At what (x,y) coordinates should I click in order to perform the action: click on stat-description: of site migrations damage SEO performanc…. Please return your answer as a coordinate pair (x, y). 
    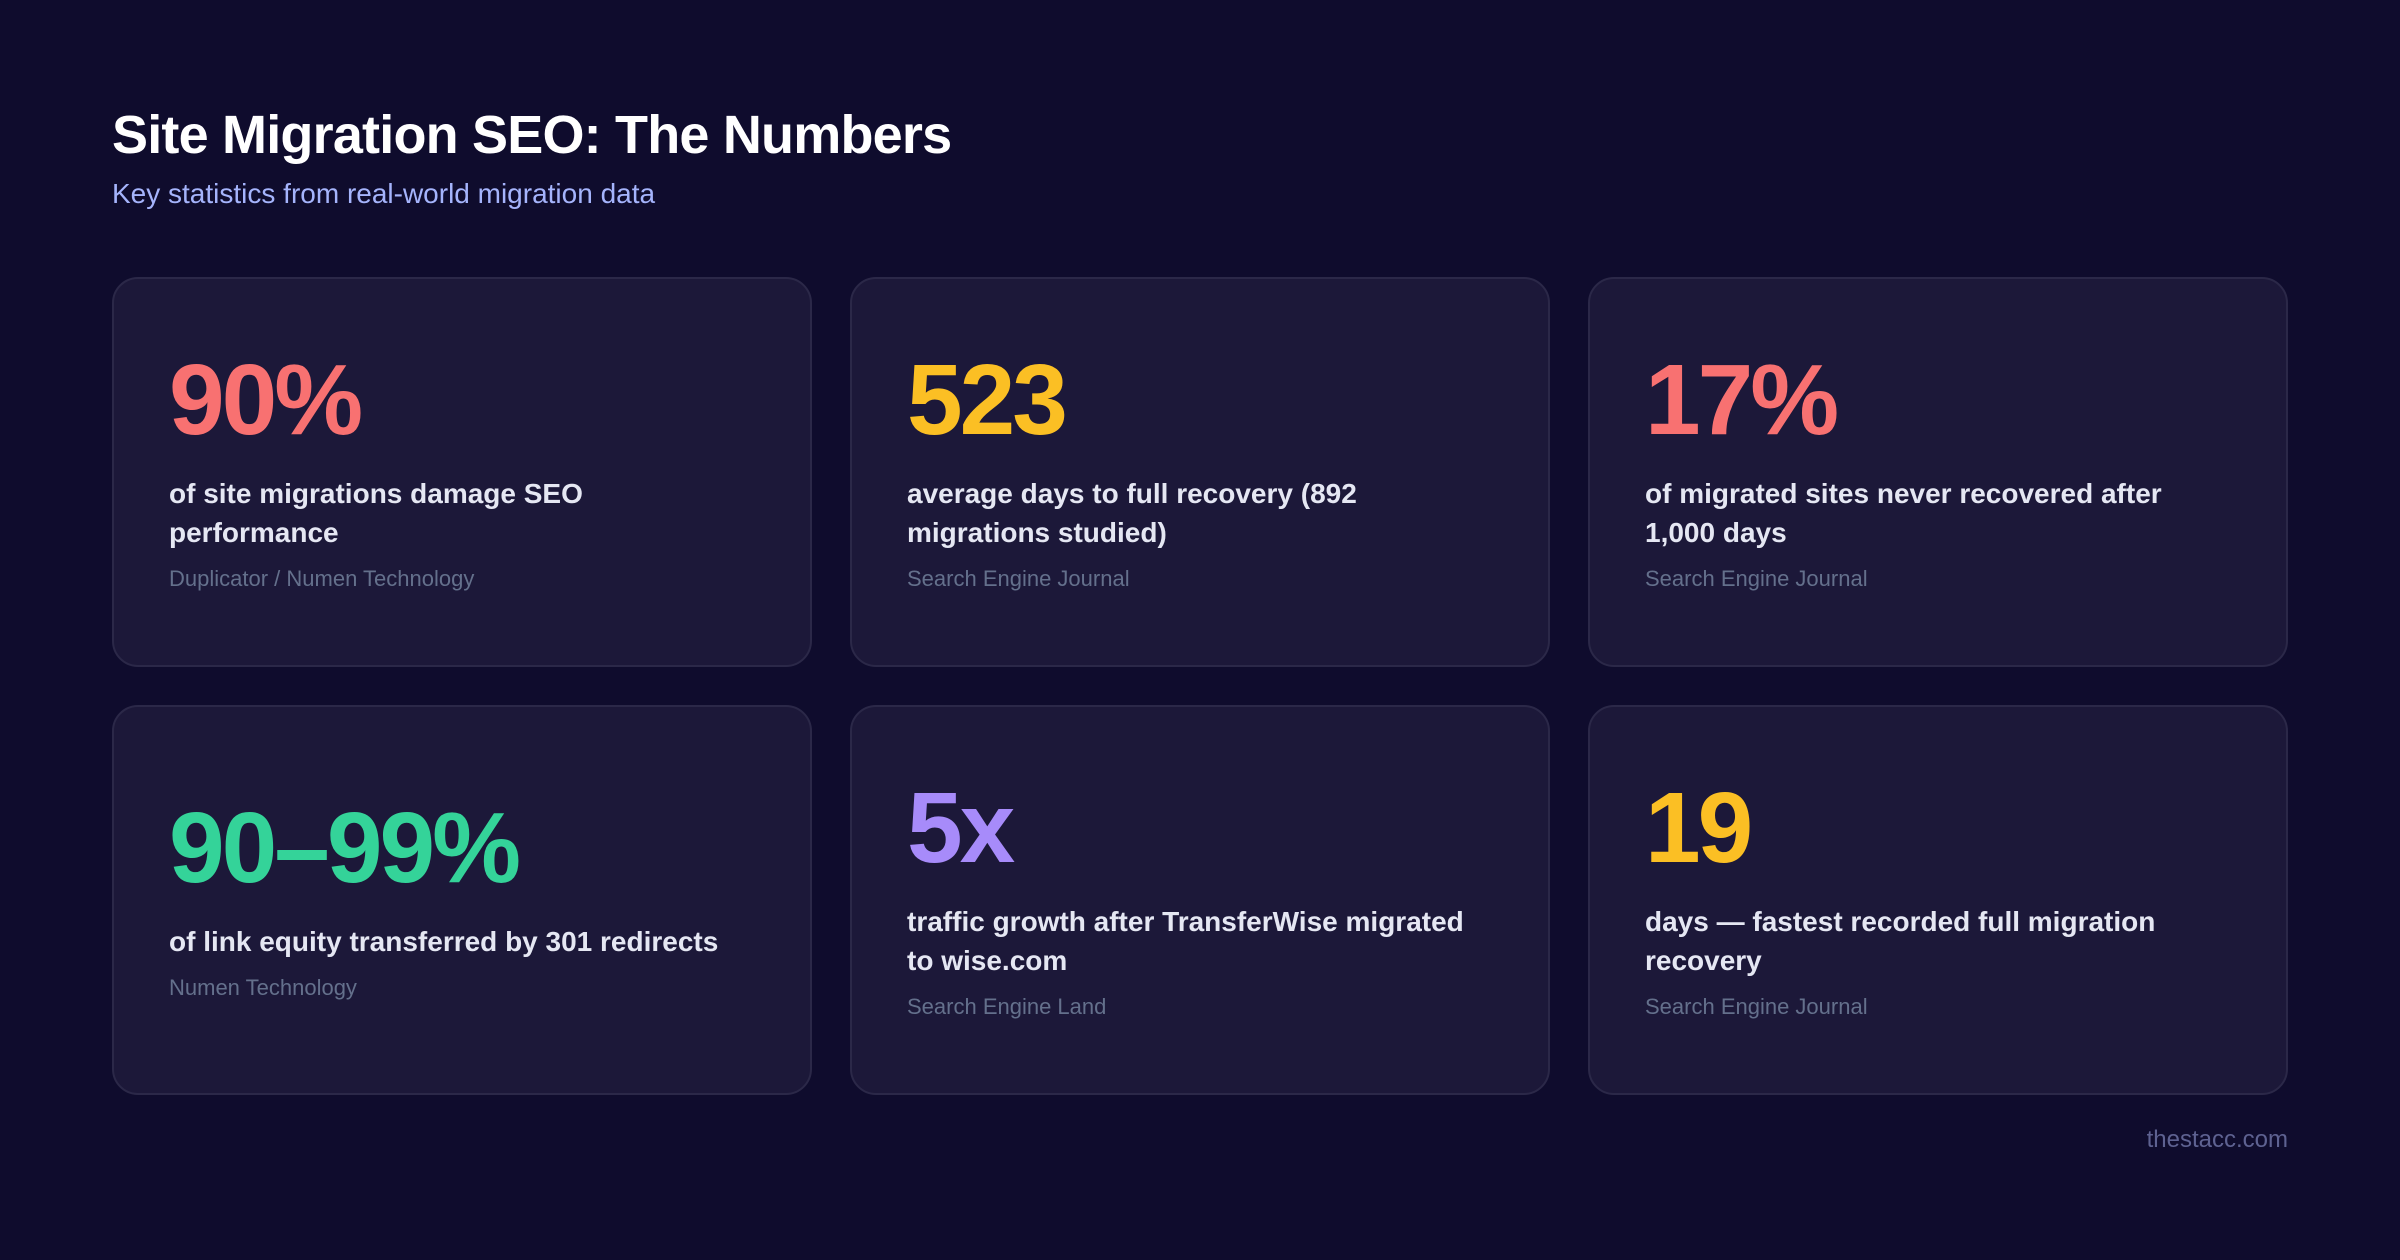
    Looking at the image, I should click on (376, 513).